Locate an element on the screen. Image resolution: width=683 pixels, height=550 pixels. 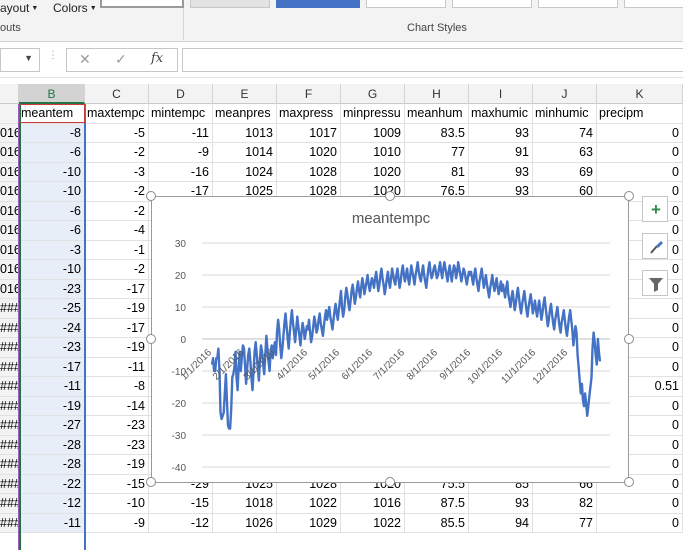
header-cell: precipm is located at coordinates (640, 114).